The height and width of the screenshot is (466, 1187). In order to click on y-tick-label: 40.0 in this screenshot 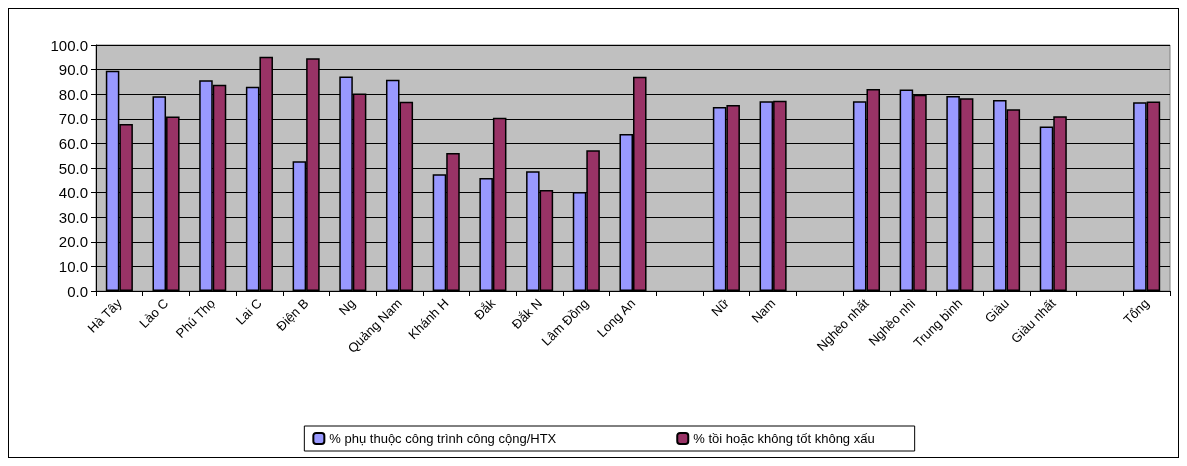, I will do `click(73, 193)`.